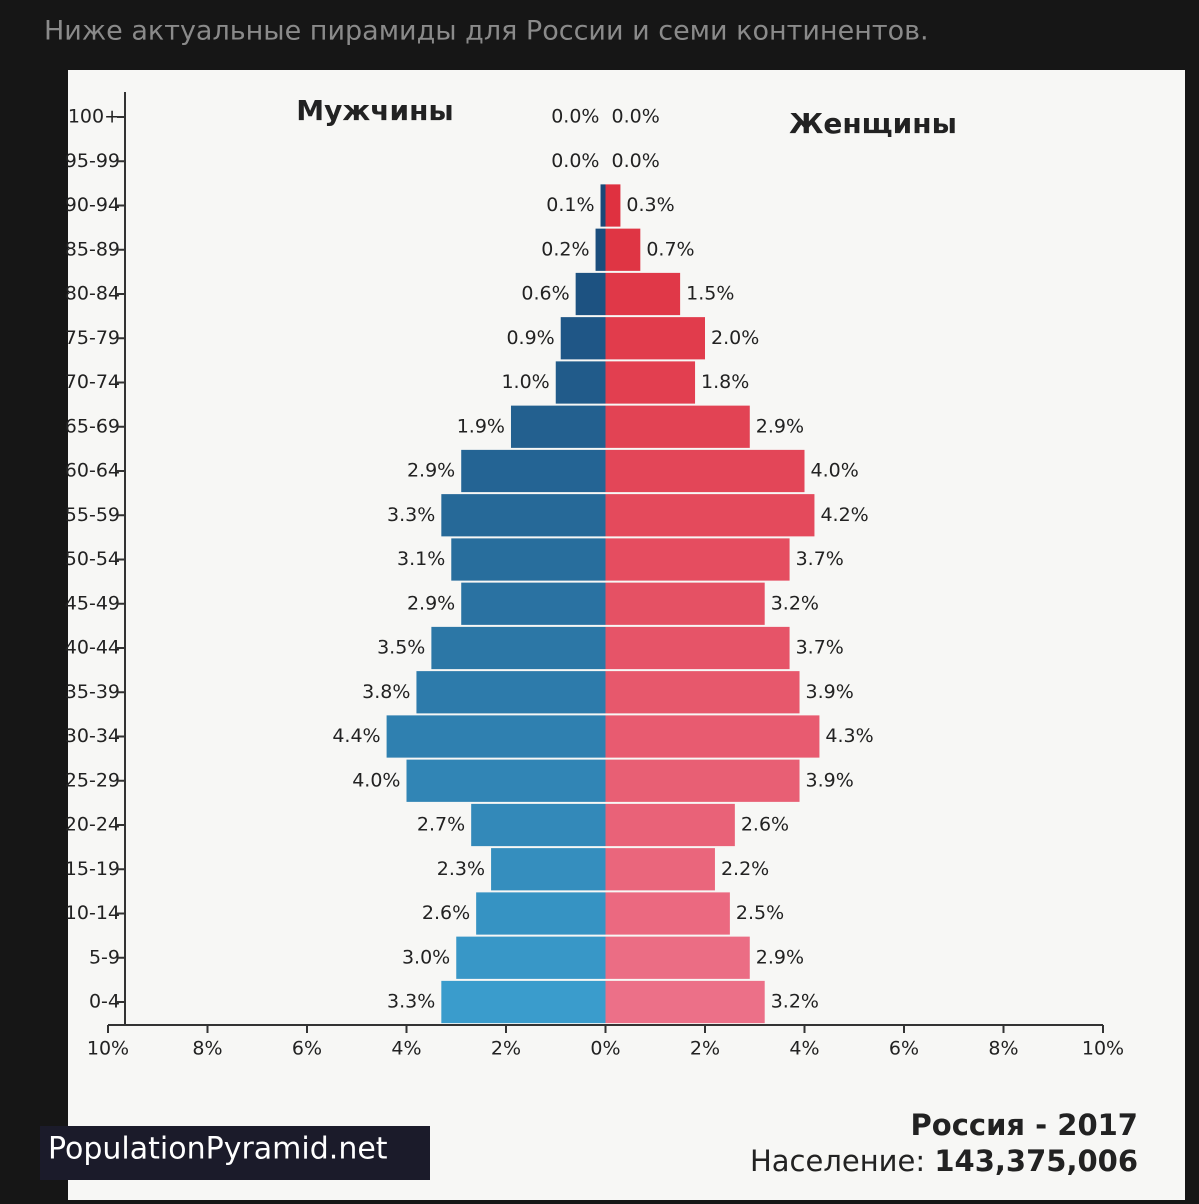 The image size is (1199, 1204). What do you see at coordinates (570, 205) in the screenshot?
I see `value-label: 0.1%` at bounding box center [570, 205].